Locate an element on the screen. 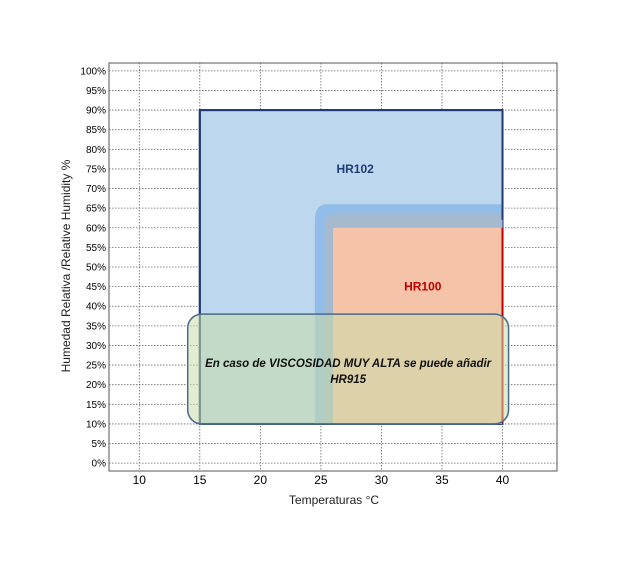  y-tick-label: 30% is located at coordinates (96, 346).